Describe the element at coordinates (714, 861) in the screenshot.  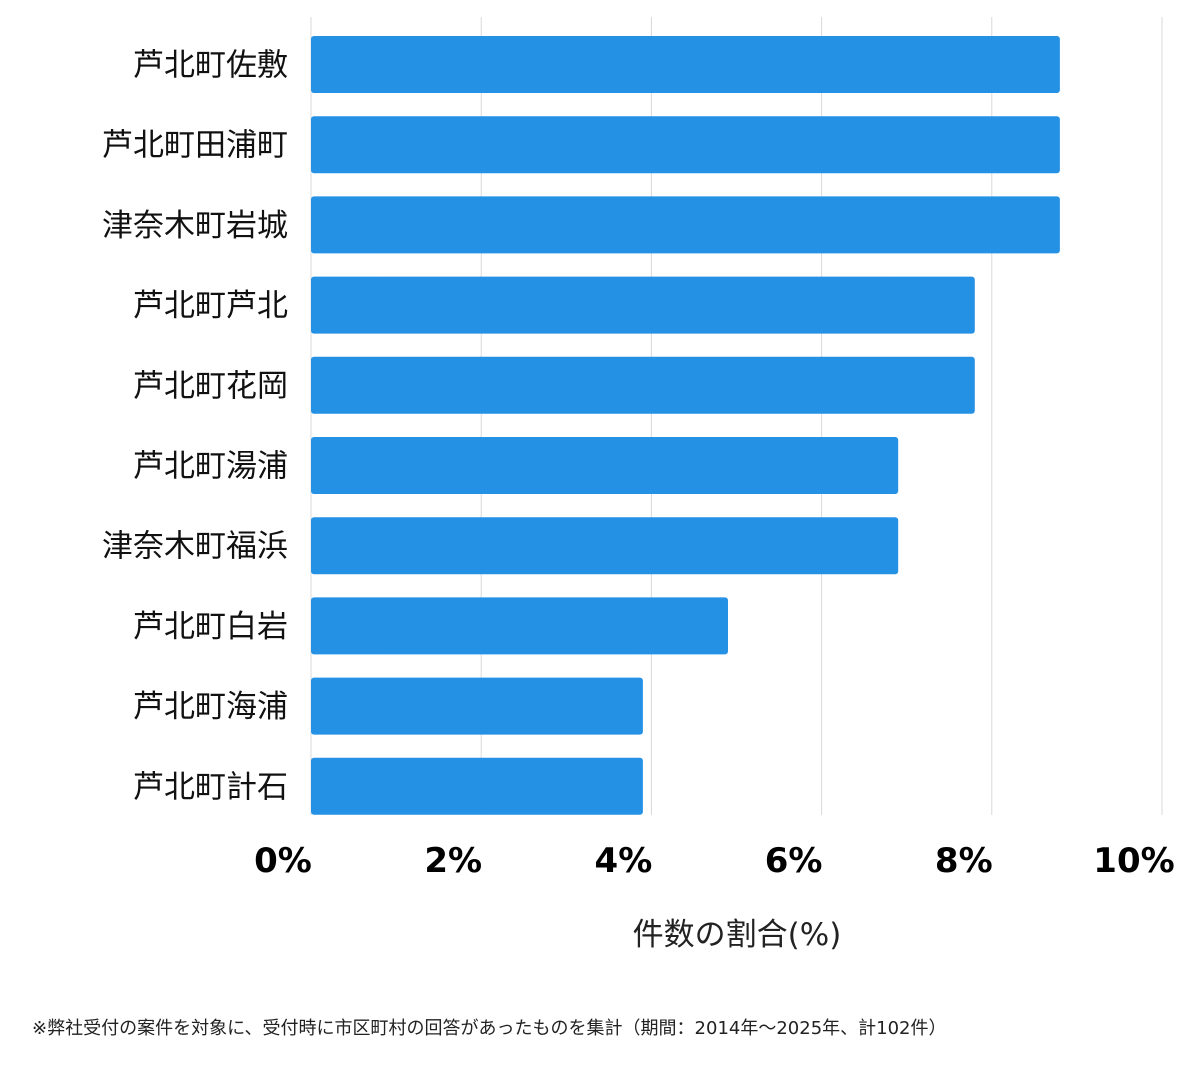
I see `x-tick-labels: 0% 2% 4% 6% 8% 10%` at that location.